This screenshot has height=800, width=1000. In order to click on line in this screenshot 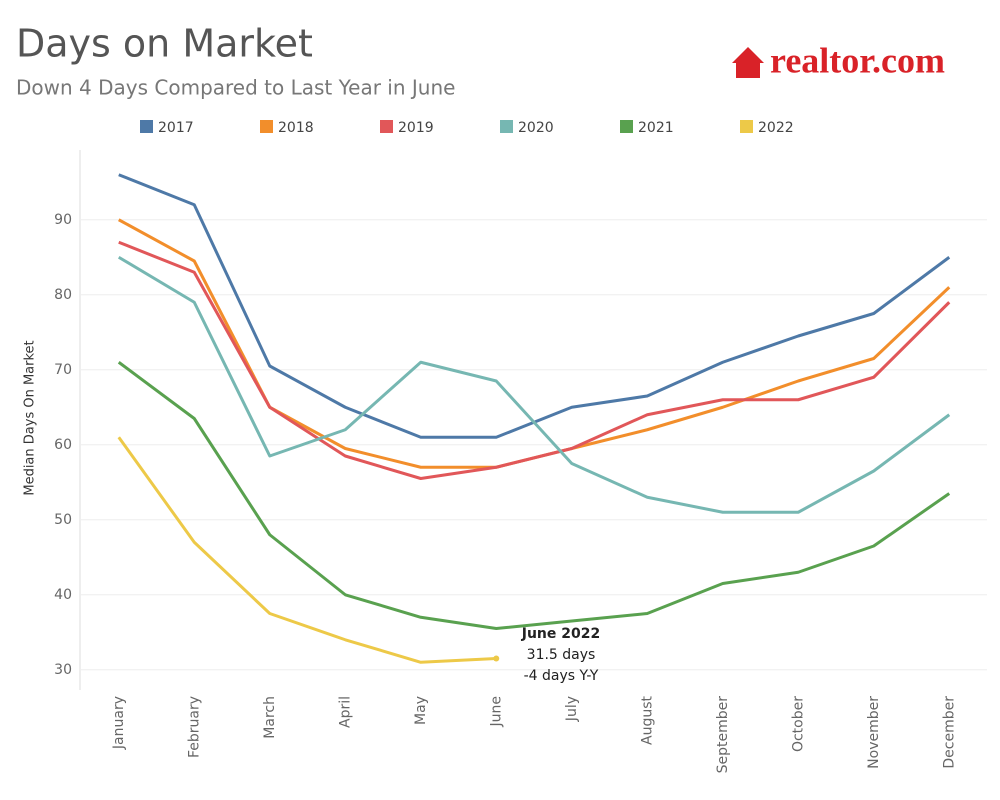, I will do `click(307, 550)`.